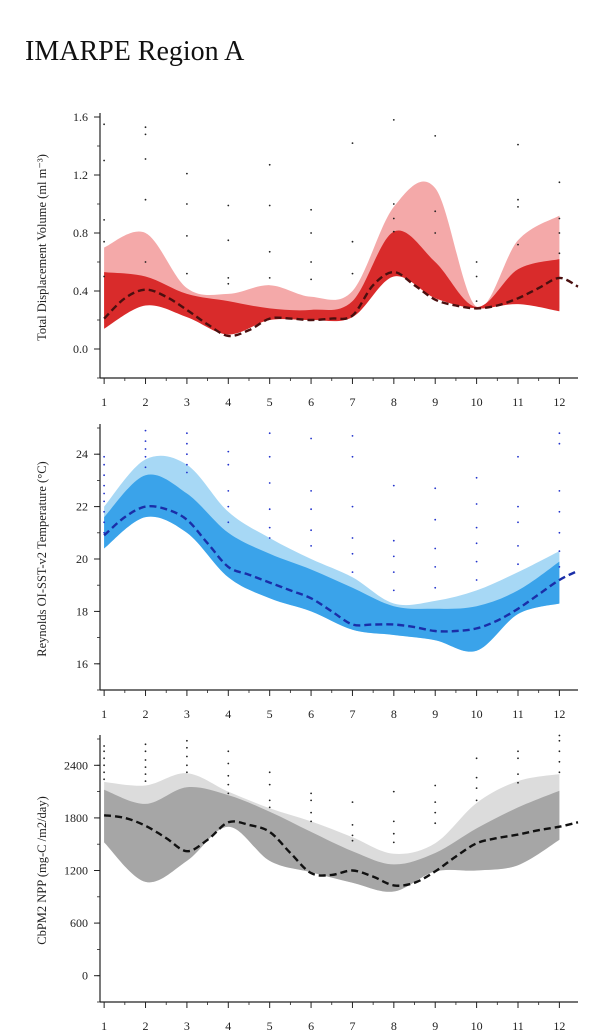  What do you see at coordinates (341, 304) in the screenshot?
I see `median-line` at bounding box center [341, 304].